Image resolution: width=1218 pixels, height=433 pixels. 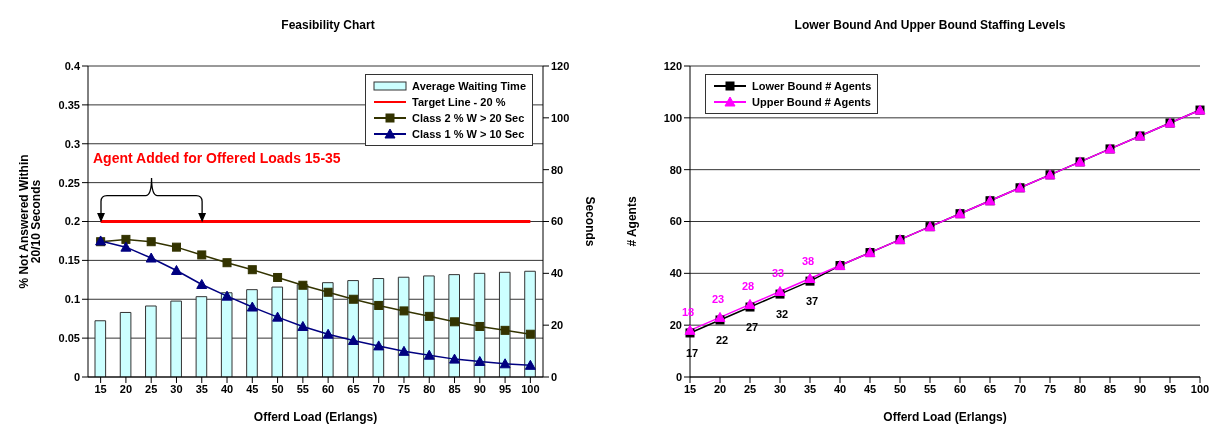 What do you see at coordinates (557, 273) in the screenshot?
I see `y2-tick-label: 40` at bounding box center [557, 273].